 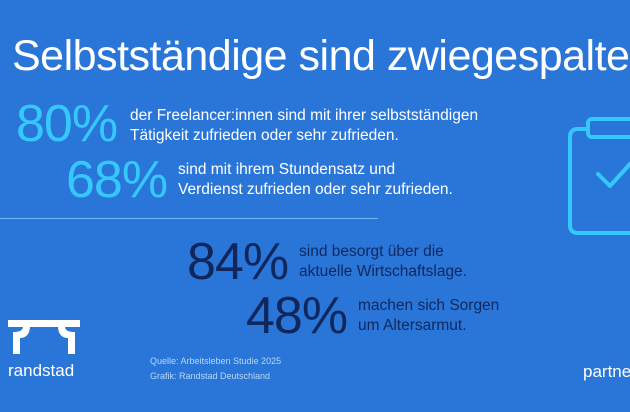 I want to click on stat-text-line: Tätigkeit zufrieden oder sehr zufrieden., so click(x=264, y=135).